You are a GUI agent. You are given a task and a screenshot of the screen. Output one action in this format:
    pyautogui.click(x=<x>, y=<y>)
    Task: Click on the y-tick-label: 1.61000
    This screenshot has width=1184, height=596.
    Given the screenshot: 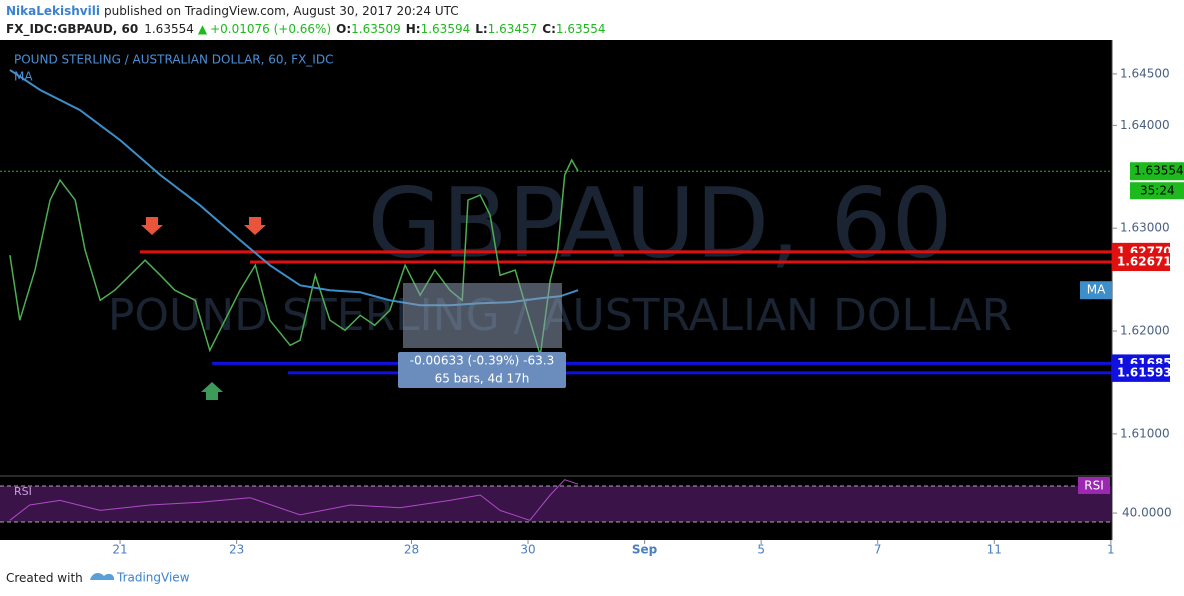 What is the action you would take?
    pyautogui.click(x=1145, y=433)
    